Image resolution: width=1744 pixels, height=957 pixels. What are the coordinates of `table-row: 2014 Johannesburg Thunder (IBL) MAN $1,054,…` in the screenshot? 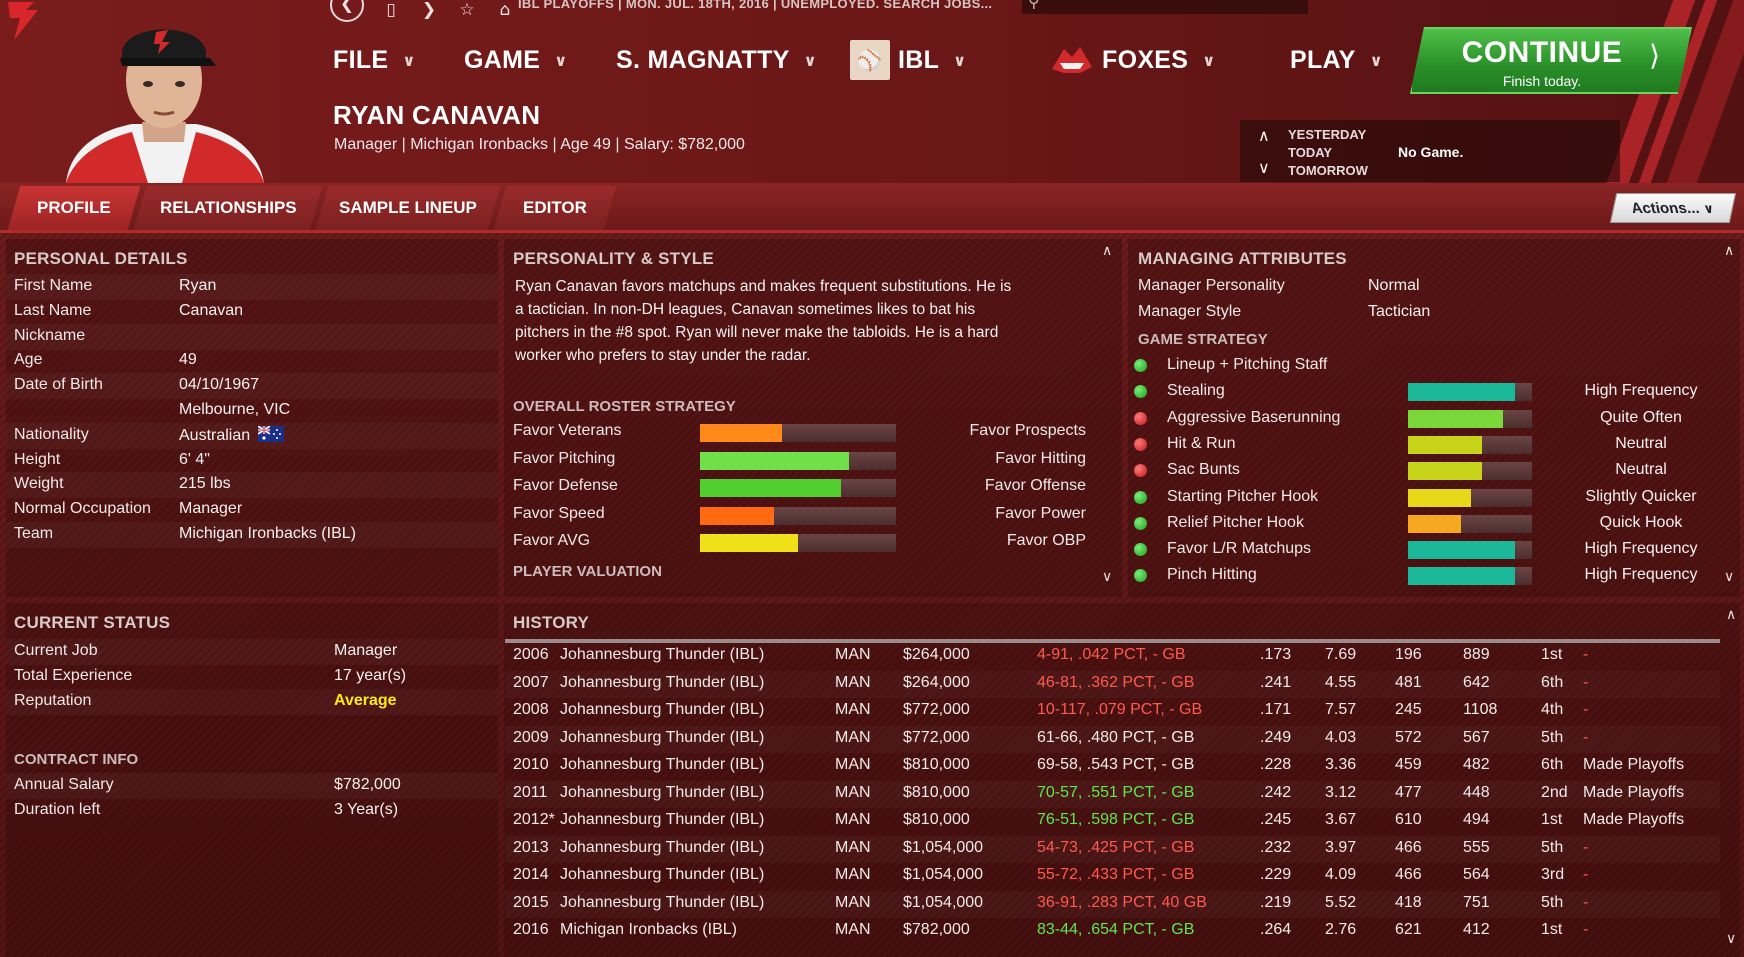 It's located at (1112, 876).